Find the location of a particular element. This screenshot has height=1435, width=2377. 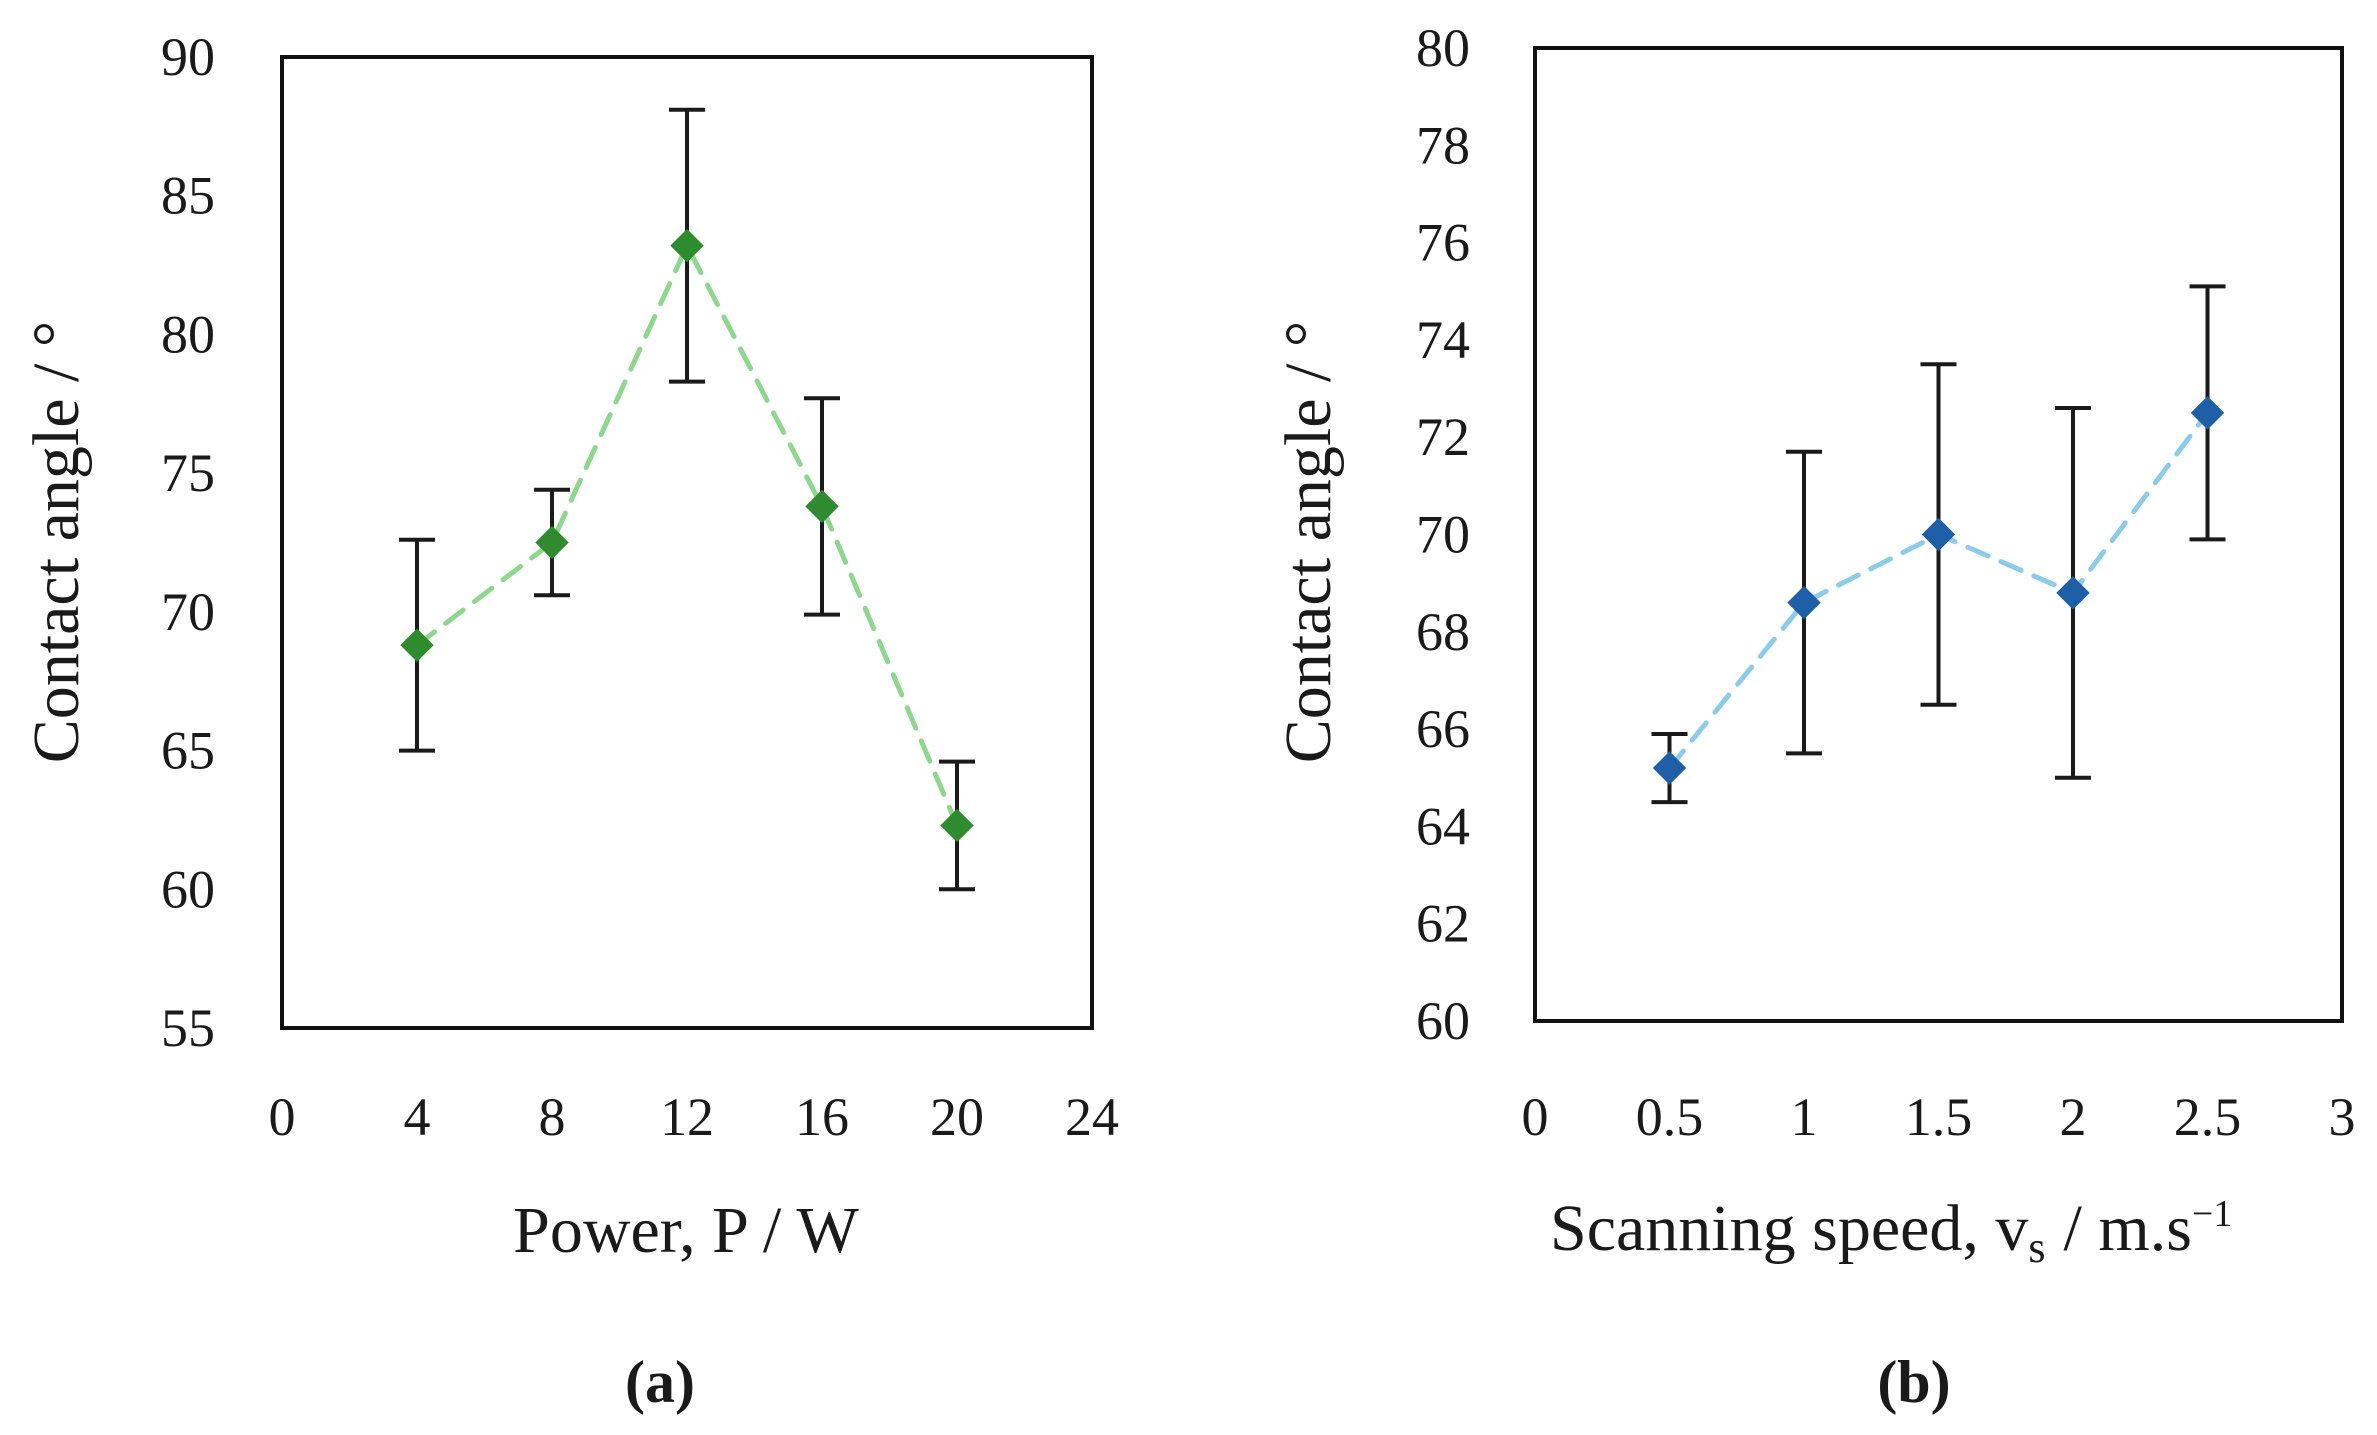

y-tick-label: 90 is located at coordinates (188, 57).